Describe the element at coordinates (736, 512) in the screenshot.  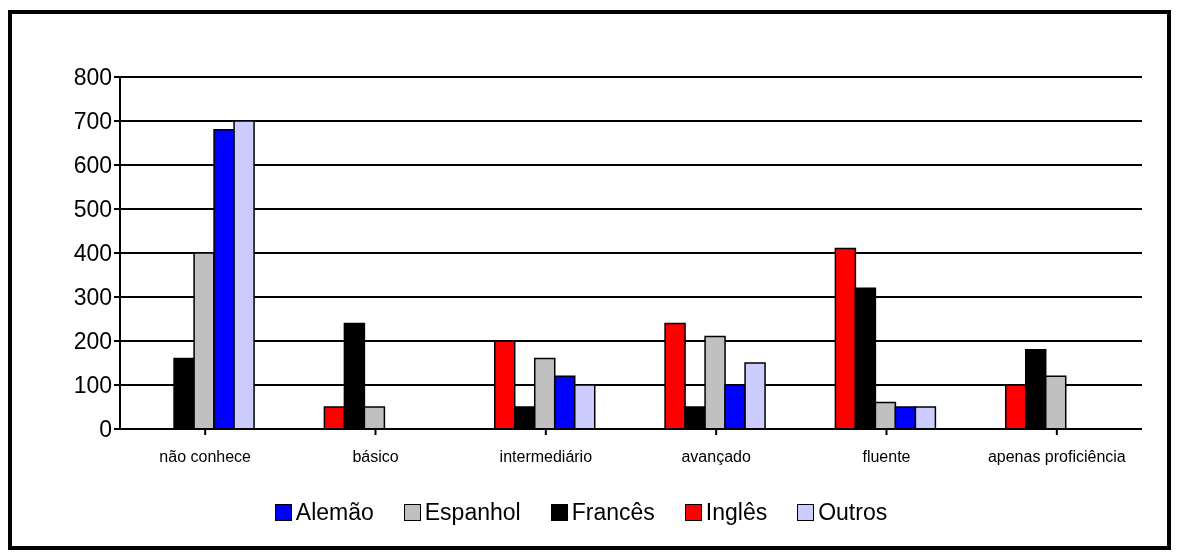
I see `legend-label: Inglês` at that location.